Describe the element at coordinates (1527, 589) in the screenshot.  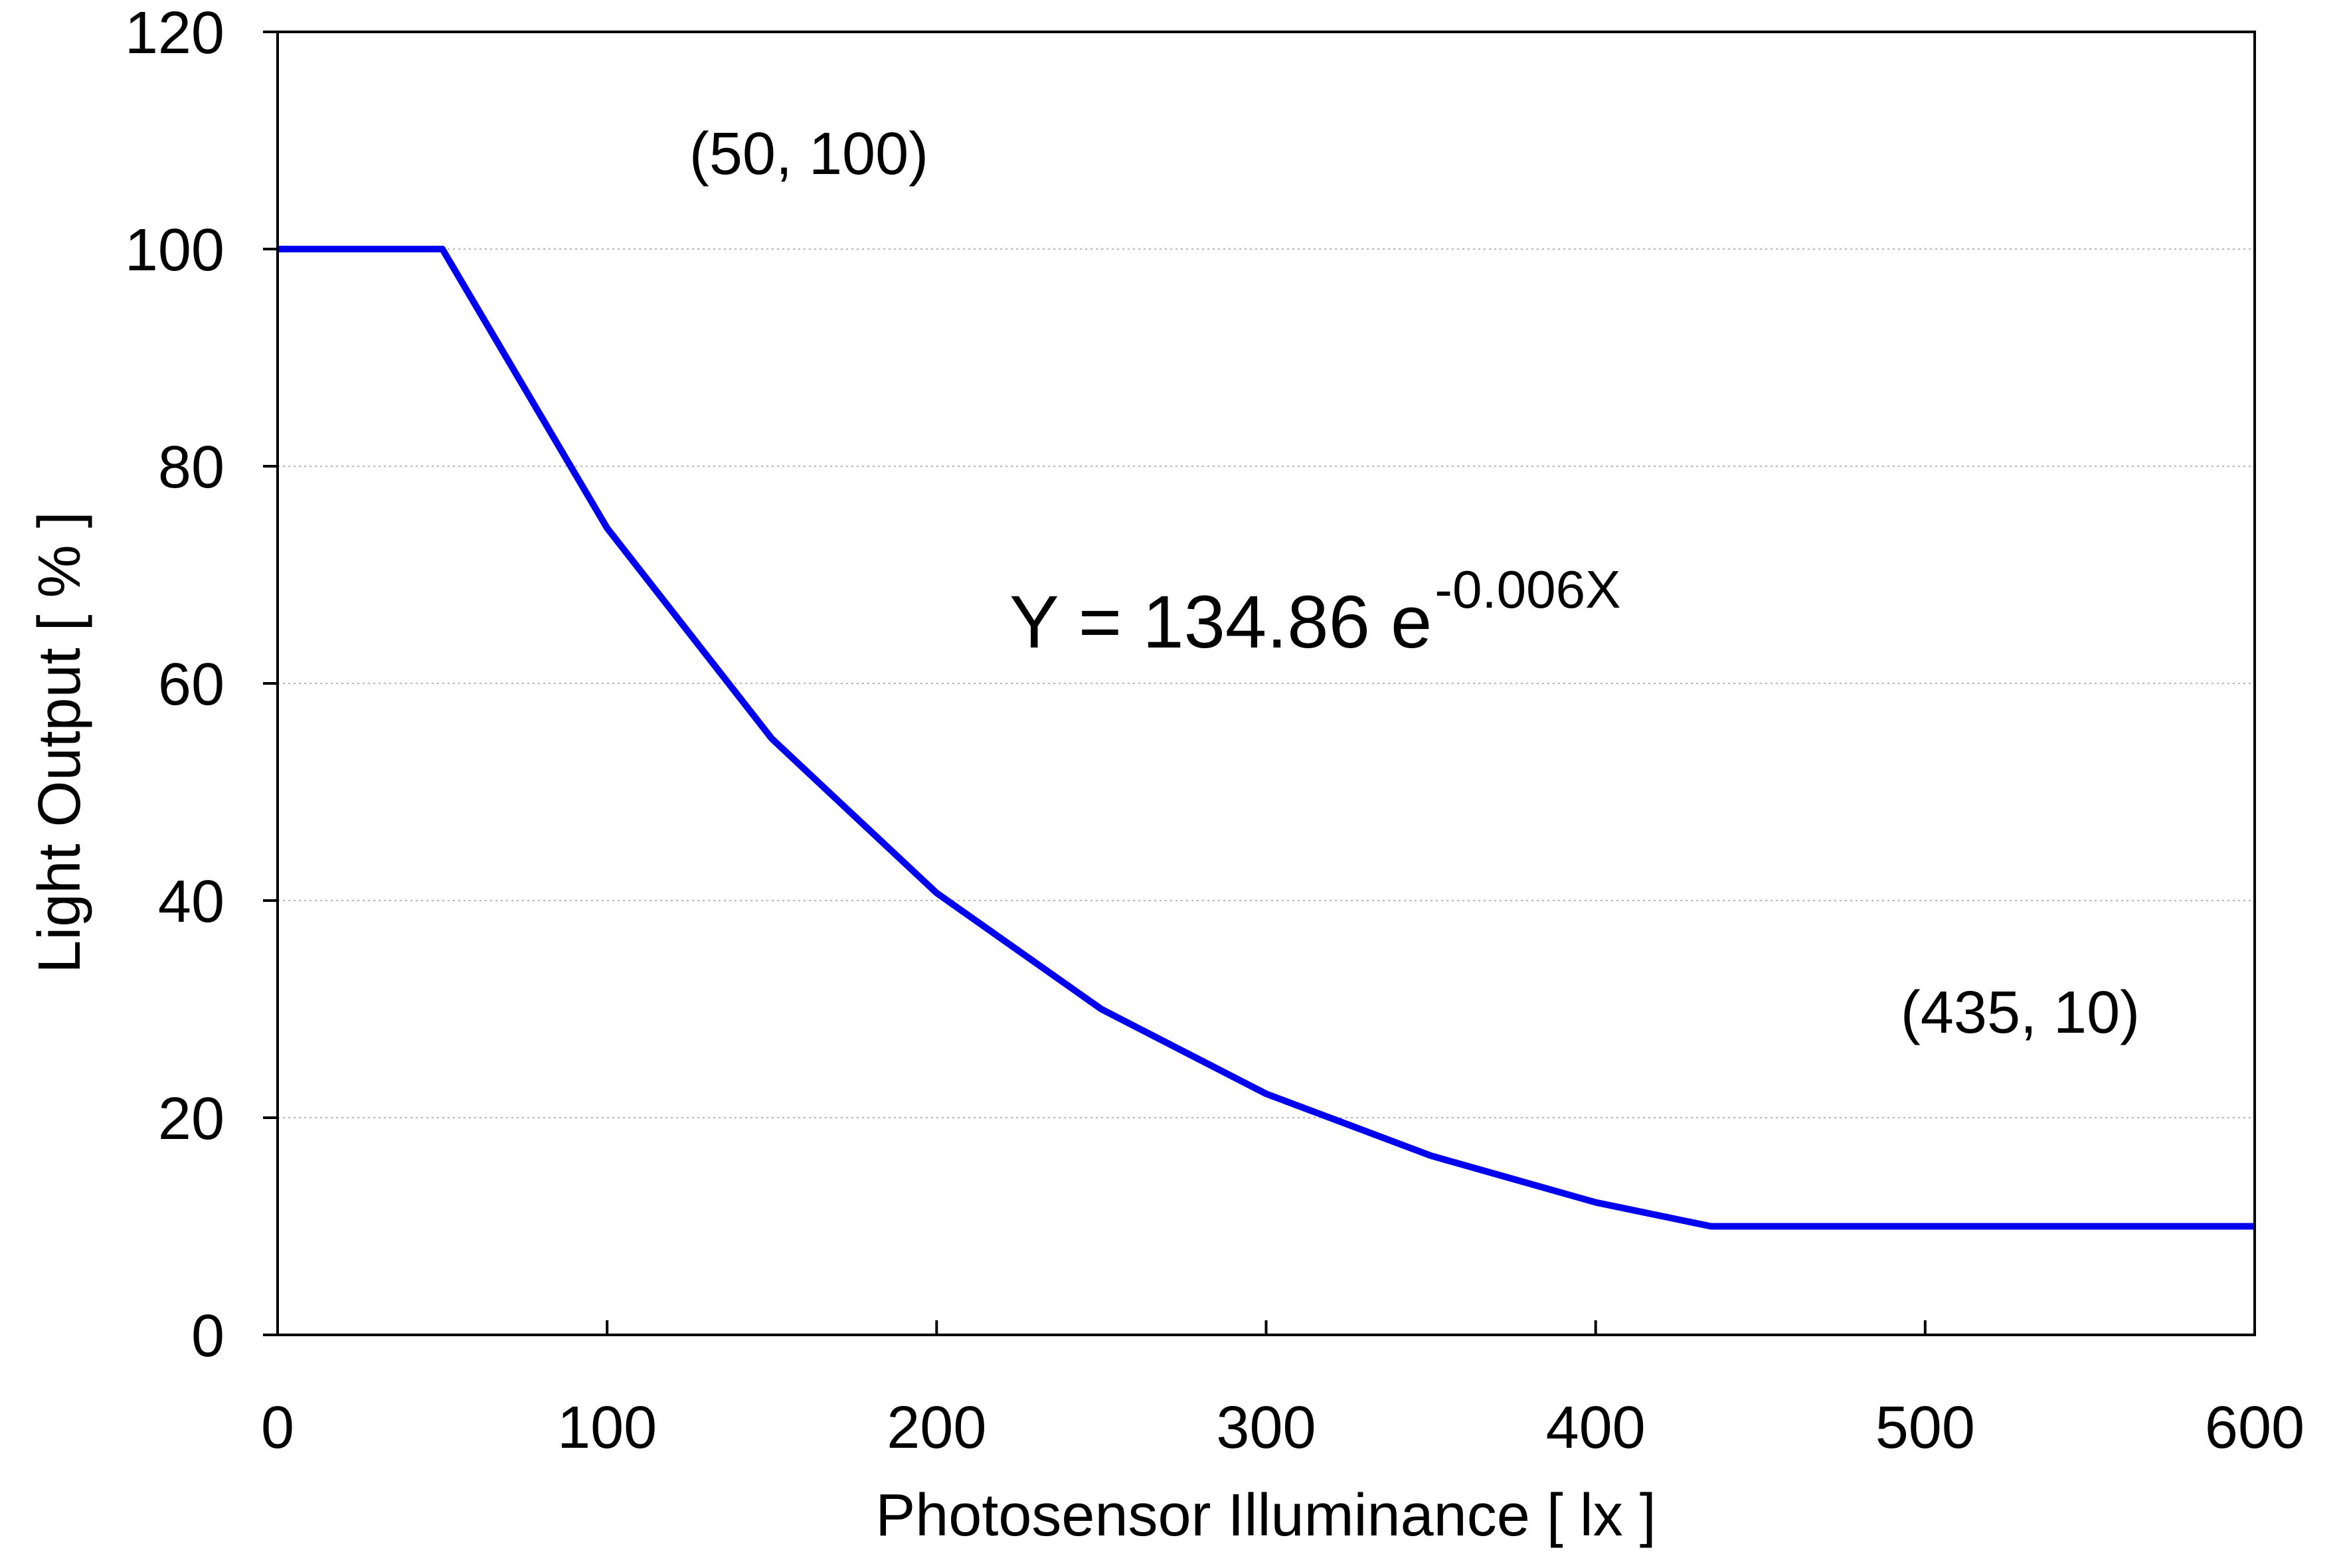
I see `fit-equation-exponent: -0.006X` at that location.